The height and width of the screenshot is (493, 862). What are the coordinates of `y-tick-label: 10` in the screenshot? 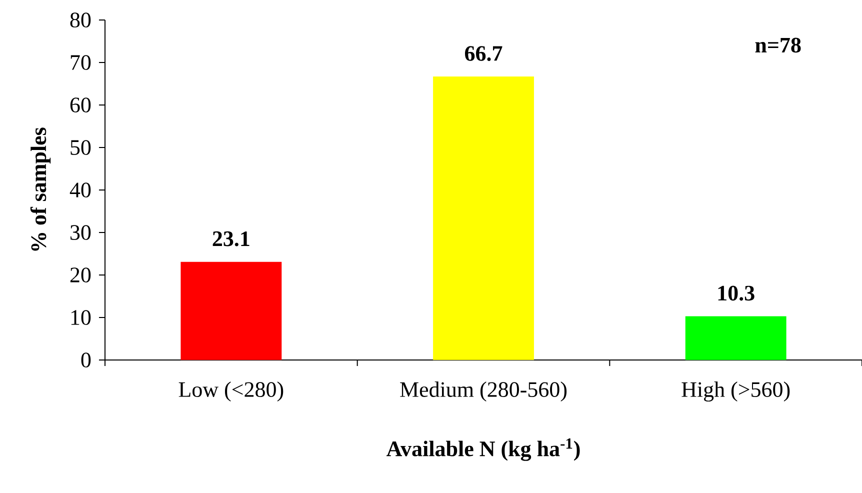 It's located at (81, 317).